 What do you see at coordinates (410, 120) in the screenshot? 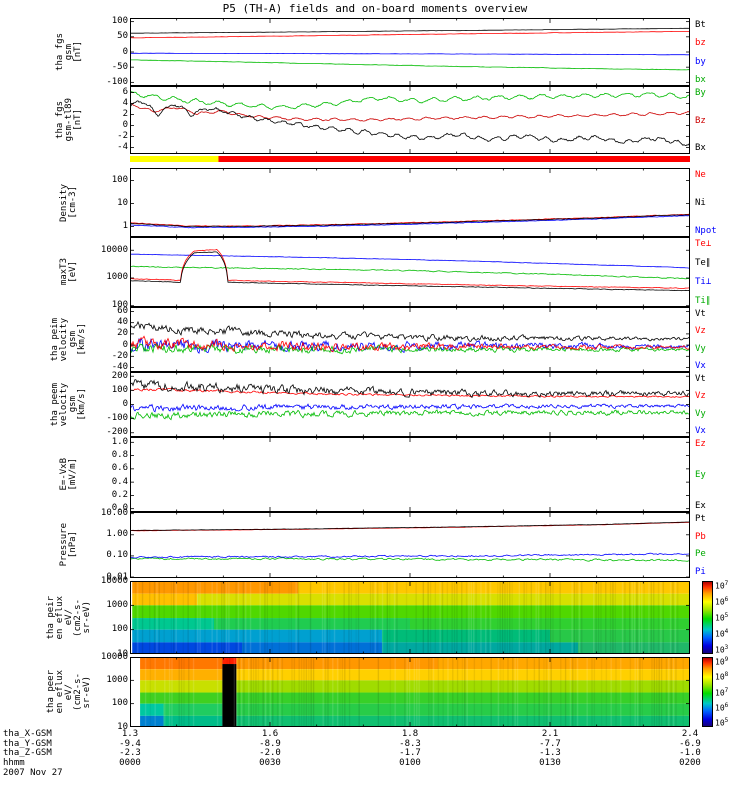
I see `panel-fgs-tl89` at bounding box center [410, 120].